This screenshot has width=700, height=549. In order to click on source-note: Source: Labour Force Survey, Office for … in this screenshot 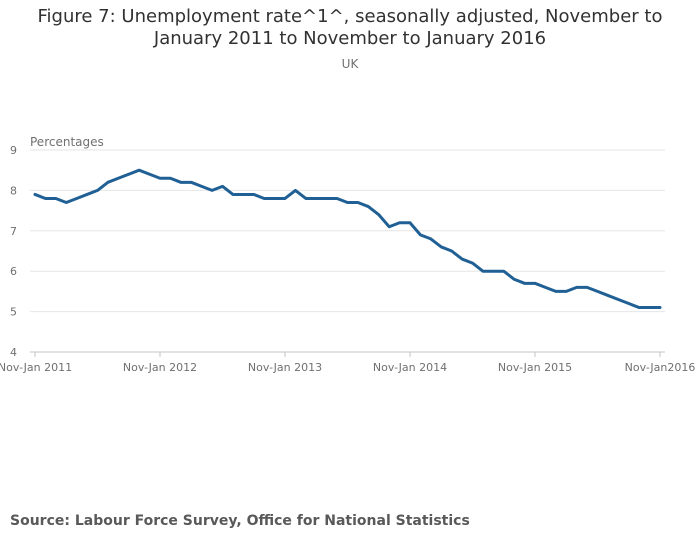, I will do `click(240, 521)`.